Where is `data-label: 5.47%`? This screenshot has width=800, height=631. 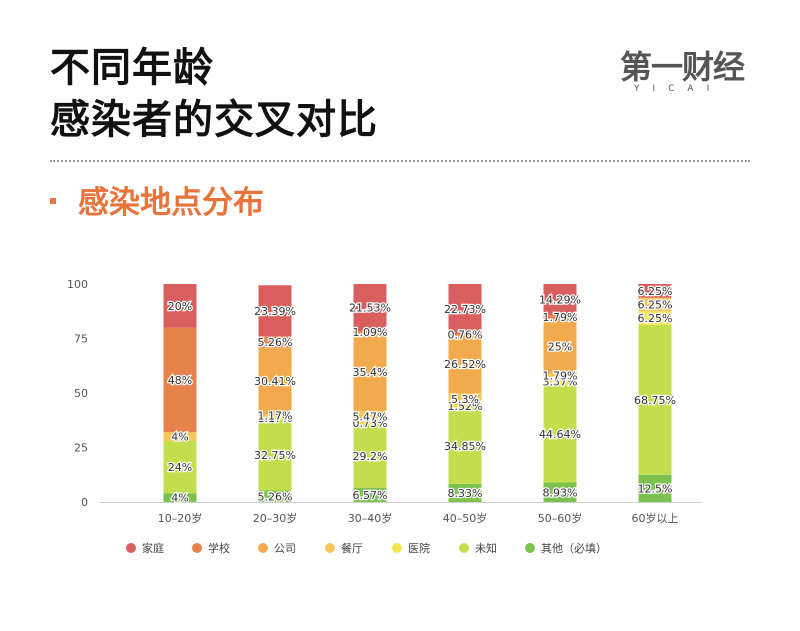
data-label: 5.47% is located at coordinates (370, 416).